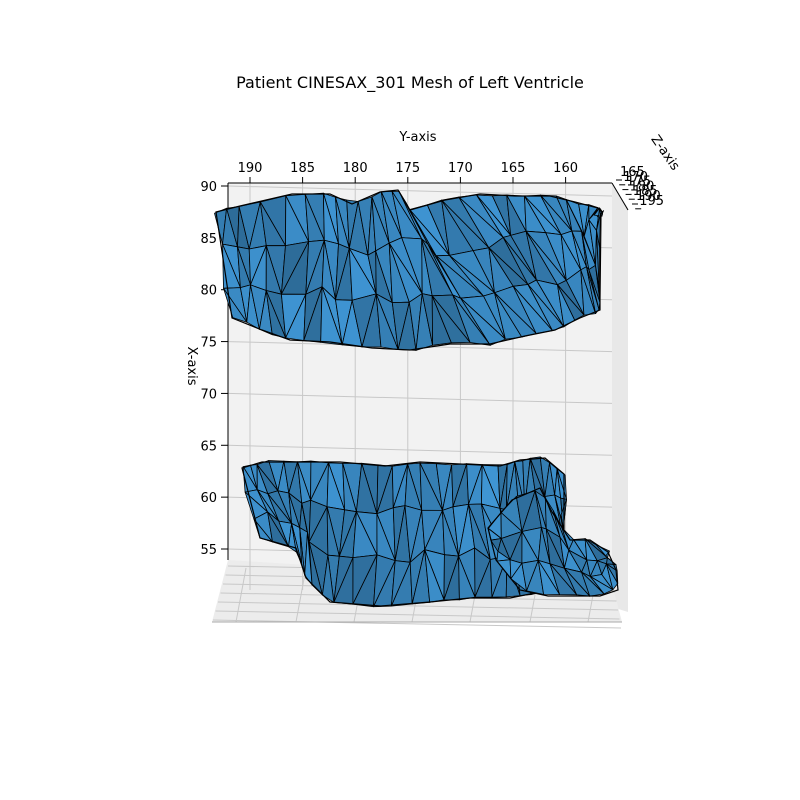  Describe the element at coordinates (208, 394) in the screenshot. I see `x-tick-label: 70` at that location.